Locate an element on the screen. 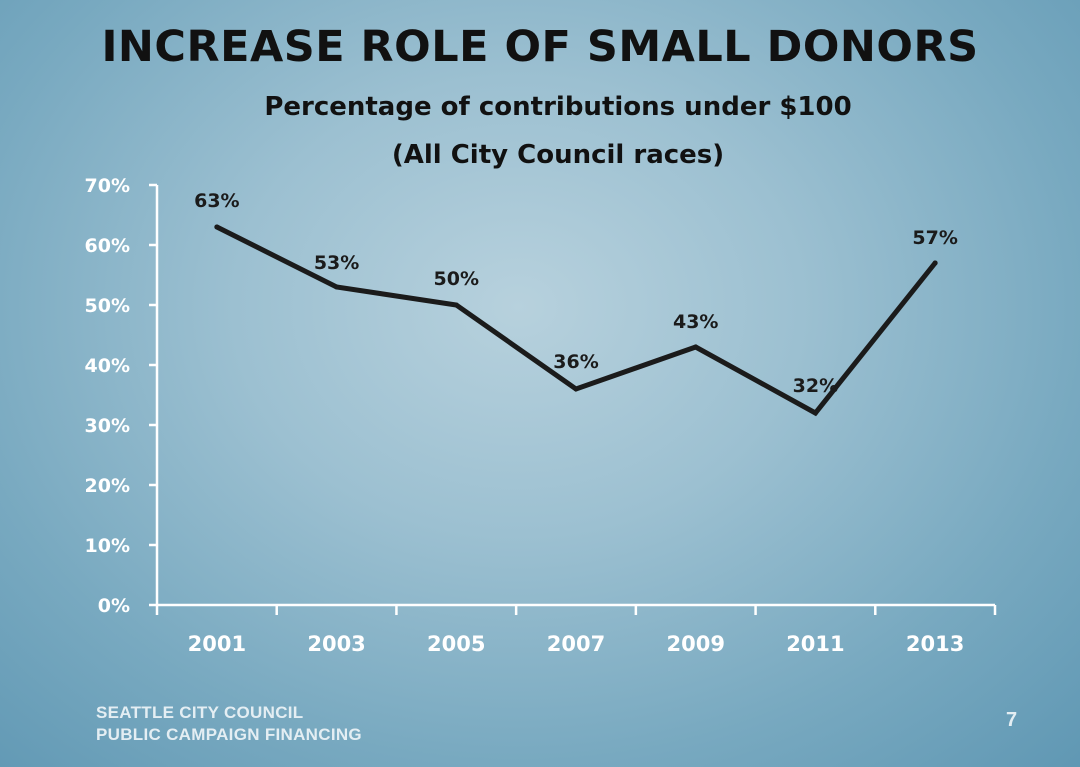  y-tick-label: 40% is located at coordinates (107, 366).